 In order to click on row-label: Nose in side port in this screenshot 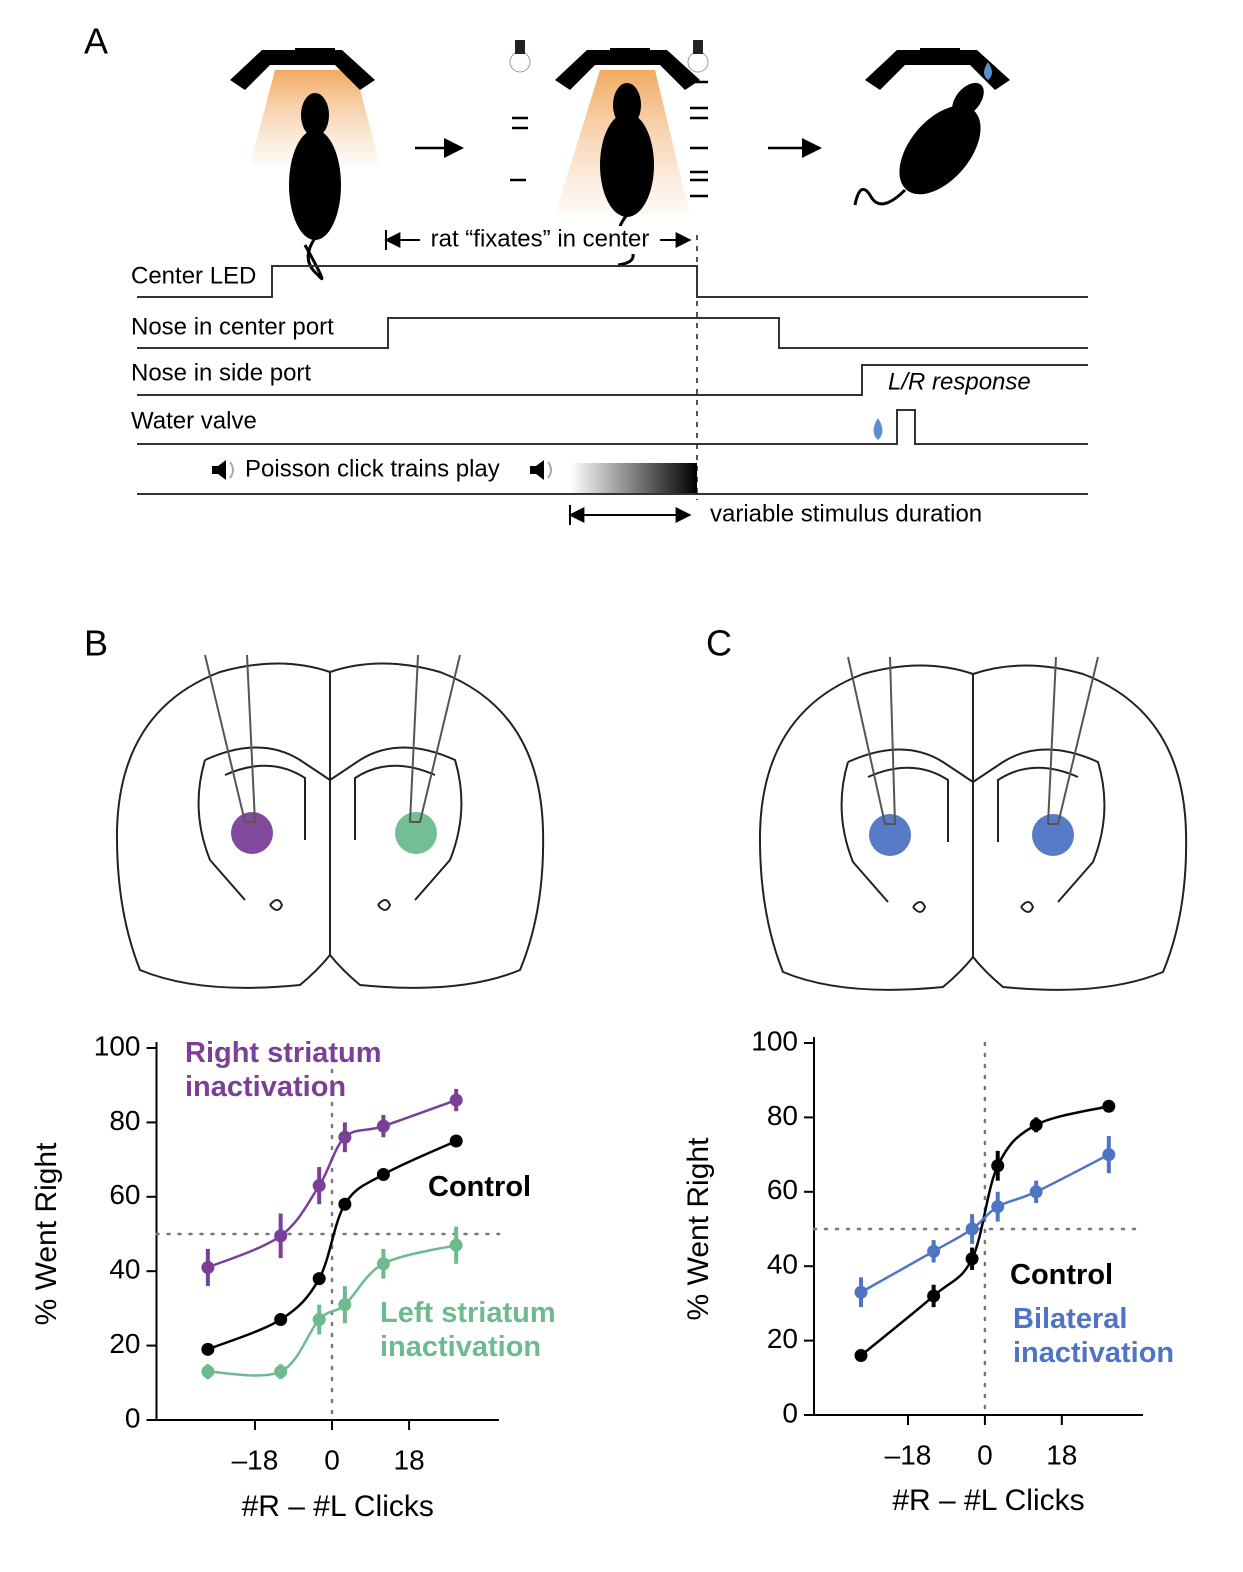, I will do `click(221, 372)`.